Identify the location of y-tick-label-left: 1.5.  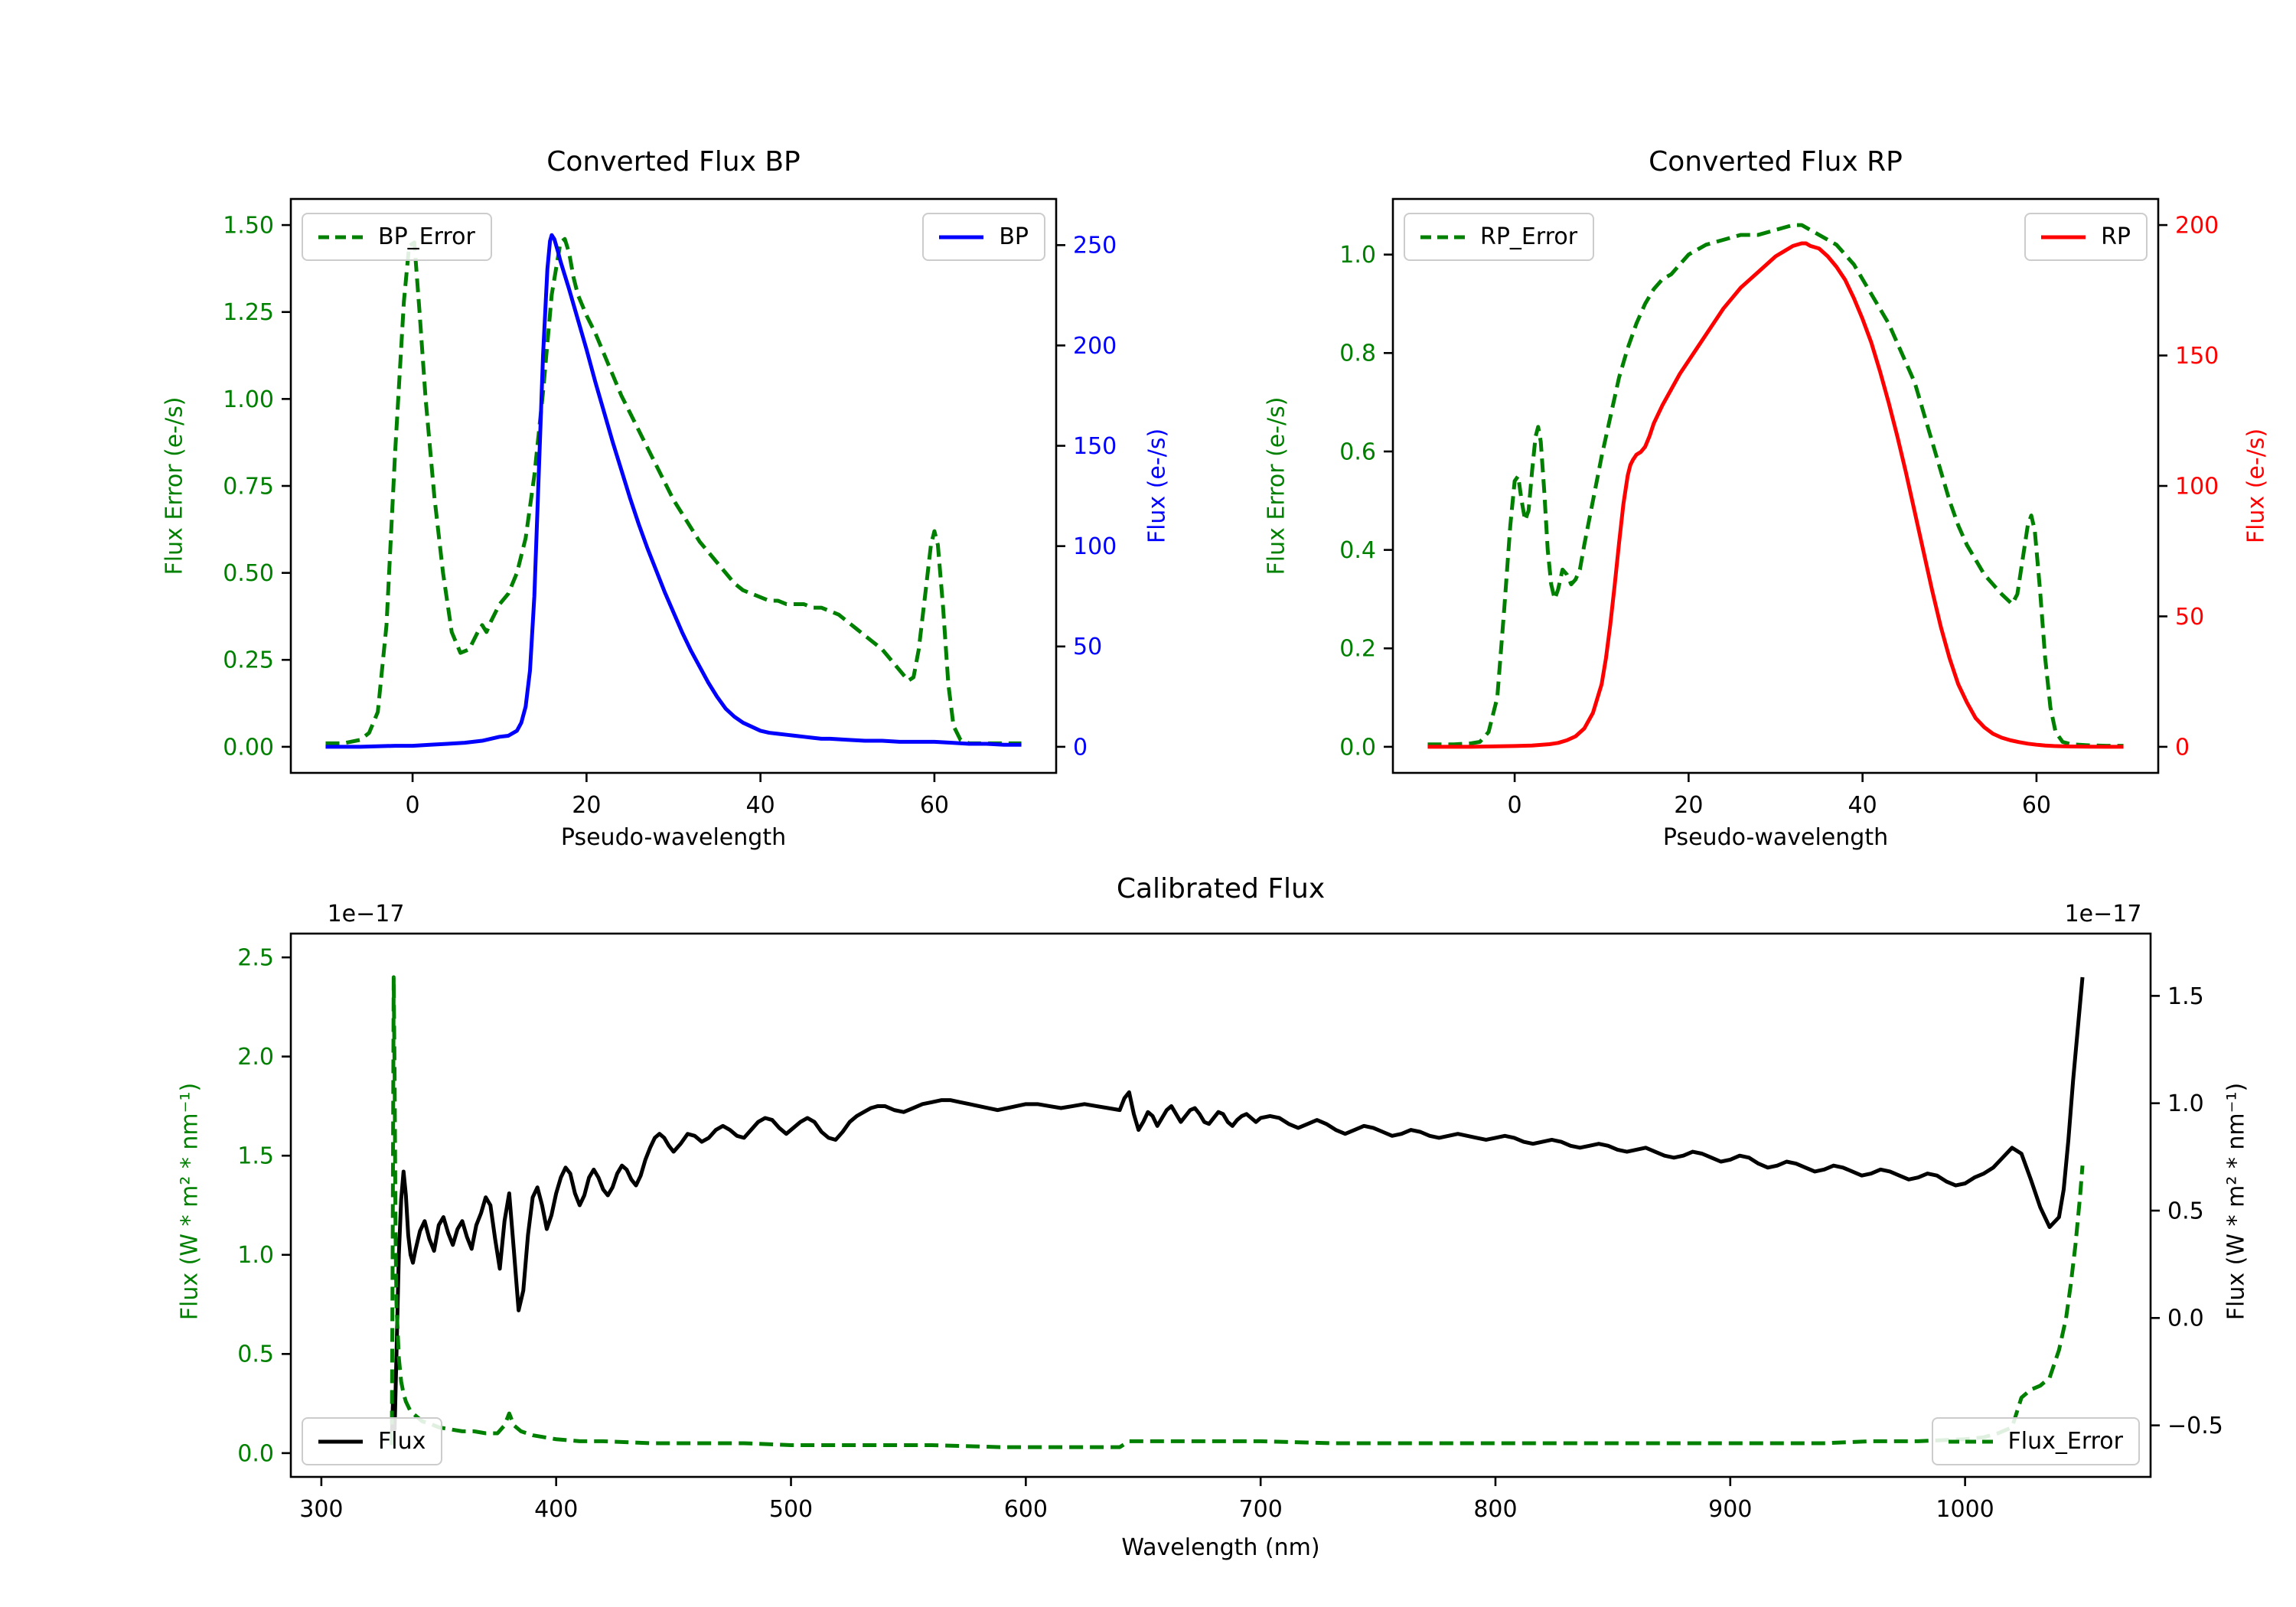
(255, 1156).